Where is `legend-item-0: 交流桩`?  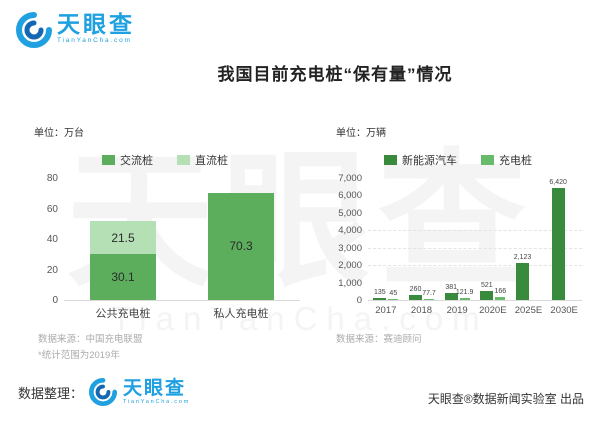 legend-item-0: 交流桩 is located at coordinates (127, 160).